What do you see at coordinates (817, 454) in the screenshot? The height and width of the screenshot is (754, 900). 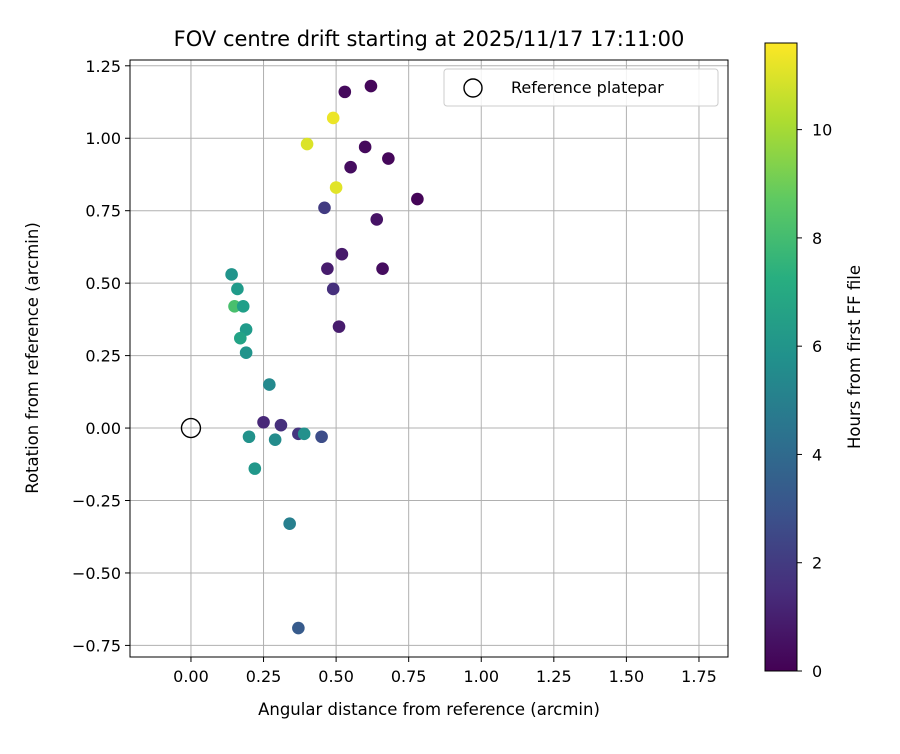 I see `colorbar-tick-label: 4` at bounding box center [817, 454].